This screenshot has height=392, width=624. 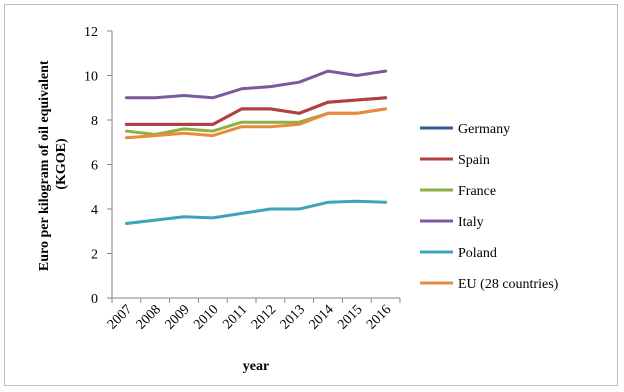 I want to click on series-line-spain, so click(x=256, y=111).